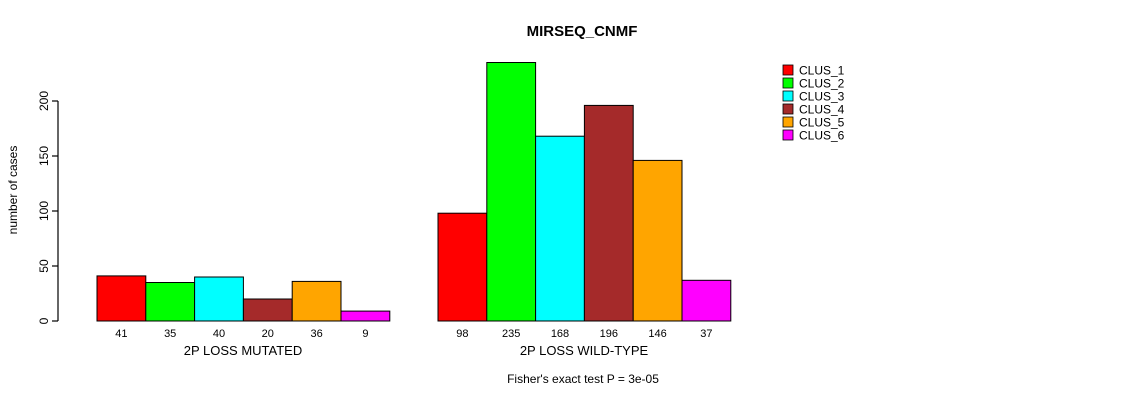 The height and width of the screenshot is (400, 1140). What do you see at coordinates (316, 301) in the screenshot?
I see `bar-clus_5-group1` at bounding box center [316, 301].